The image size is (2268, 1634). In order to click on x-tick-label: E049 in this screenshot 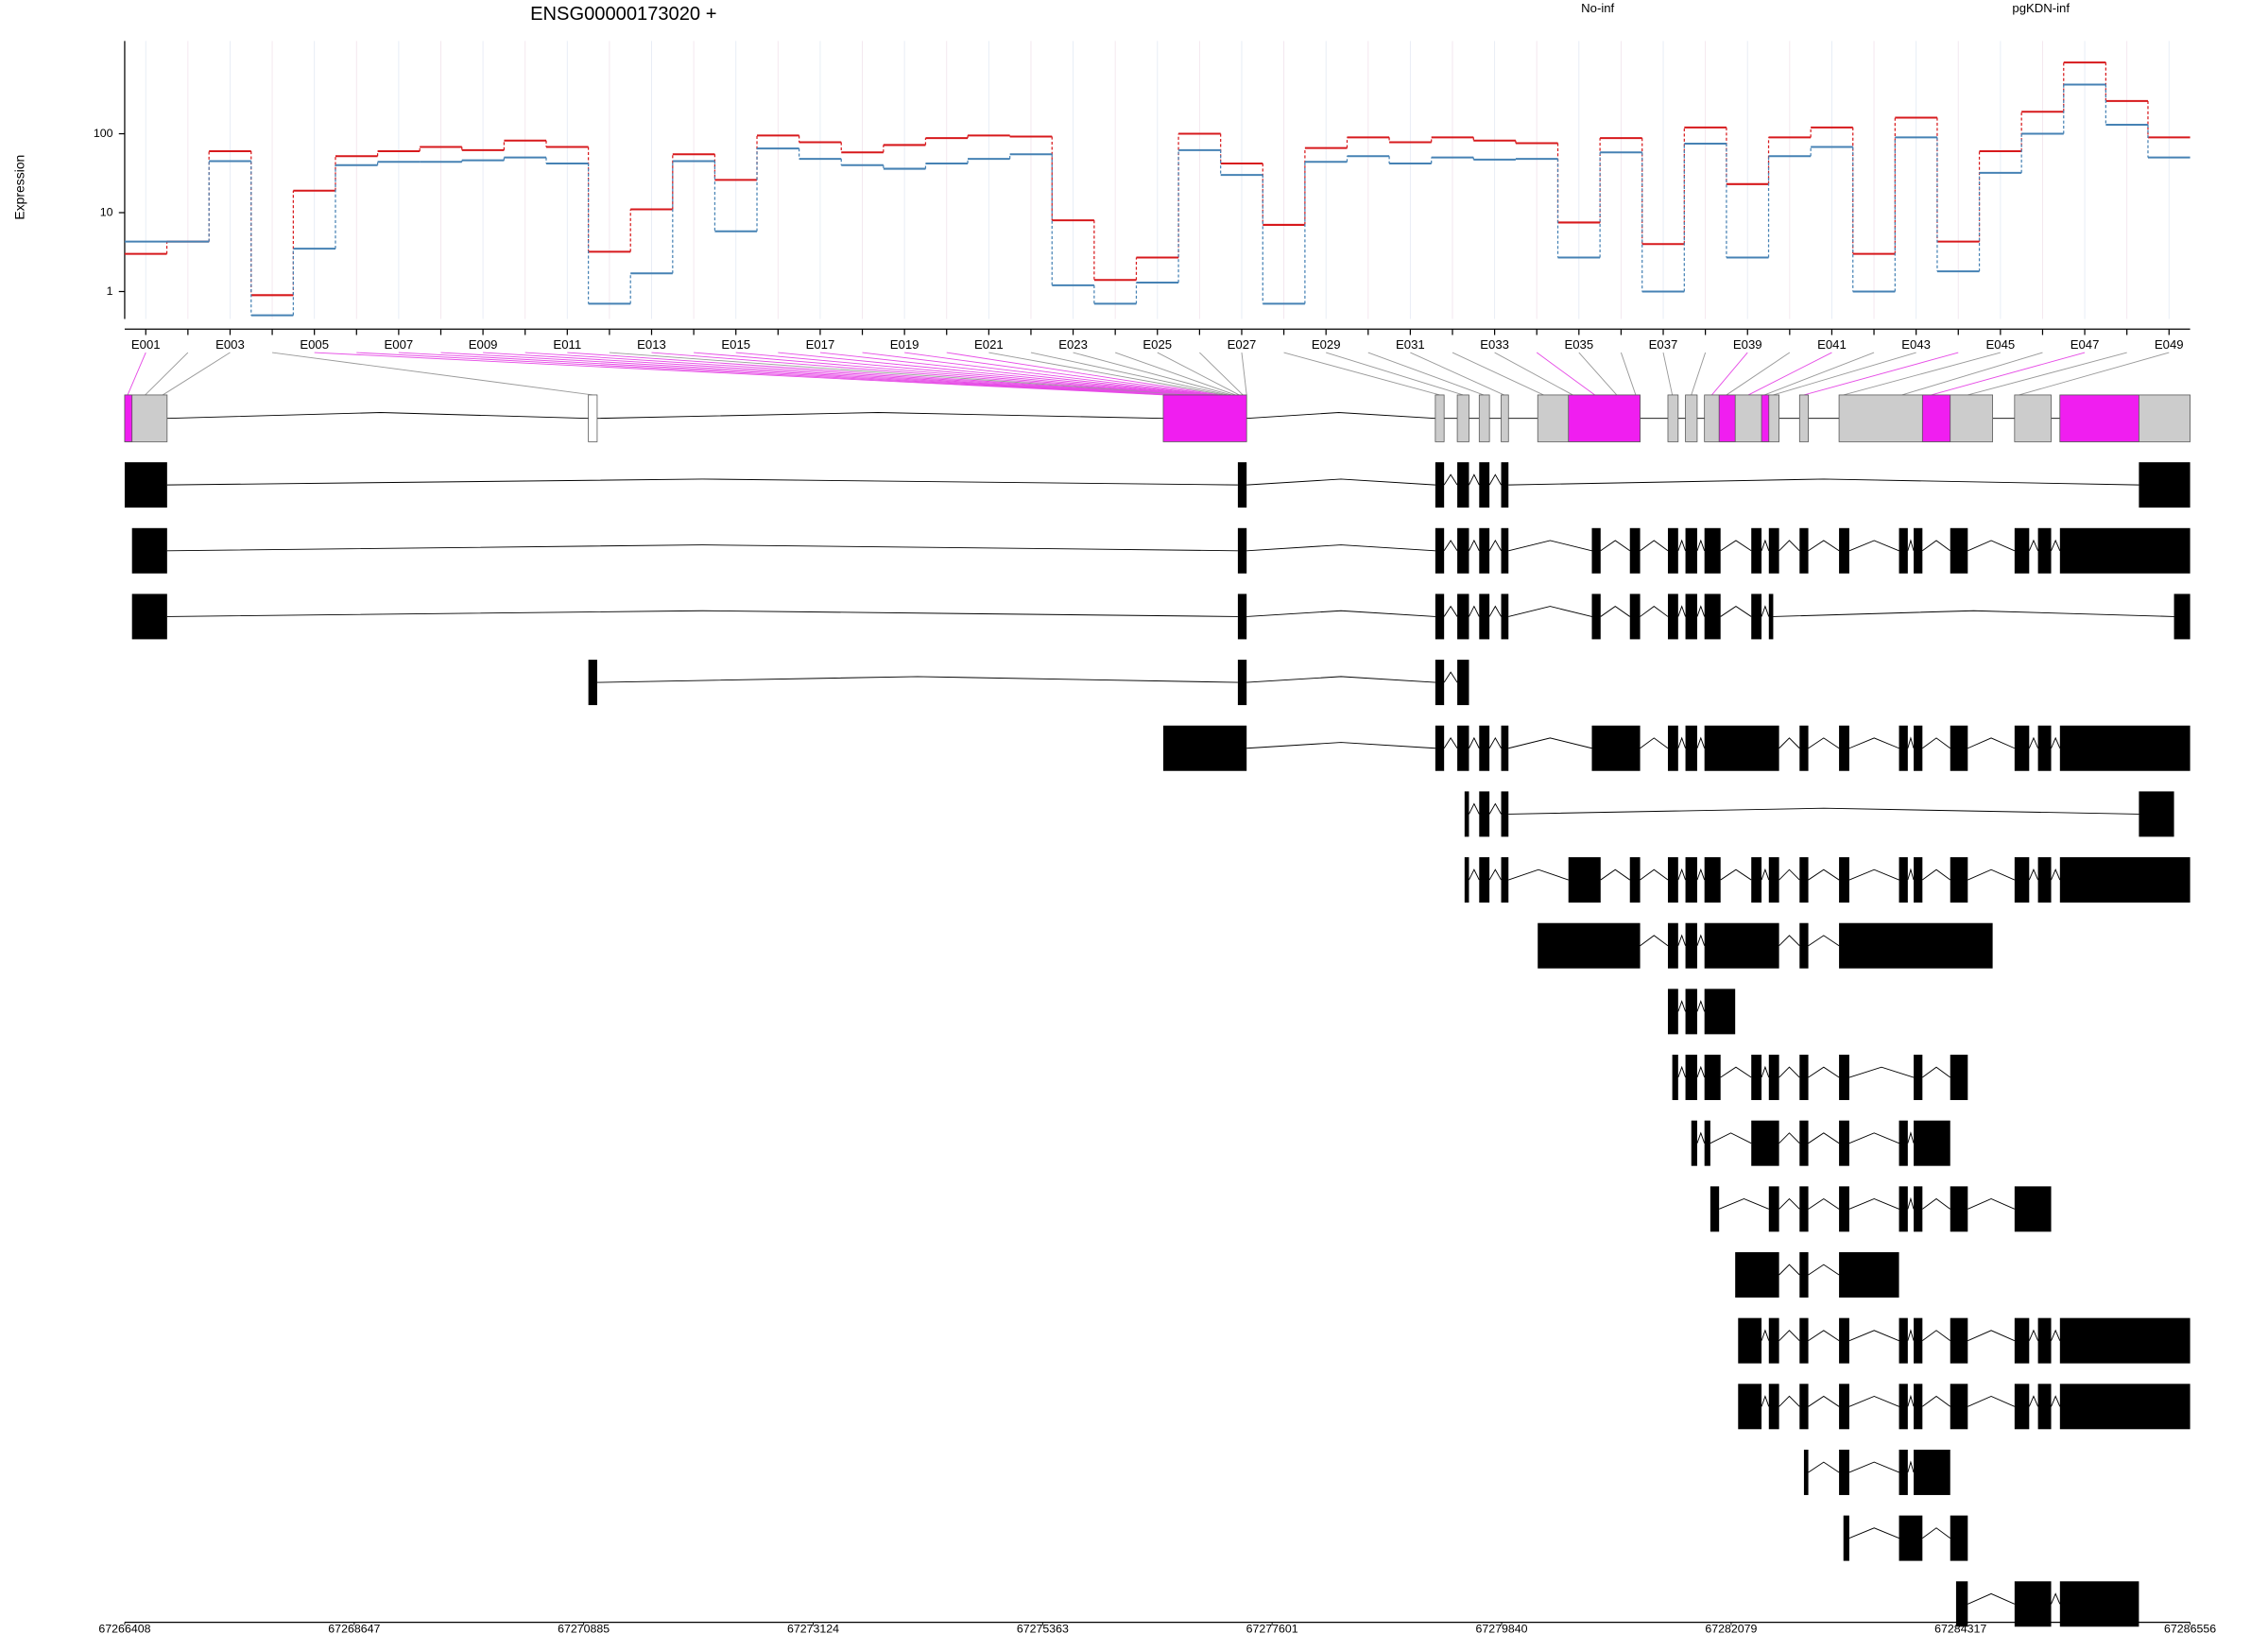, I will do `click(2169, 345)`.